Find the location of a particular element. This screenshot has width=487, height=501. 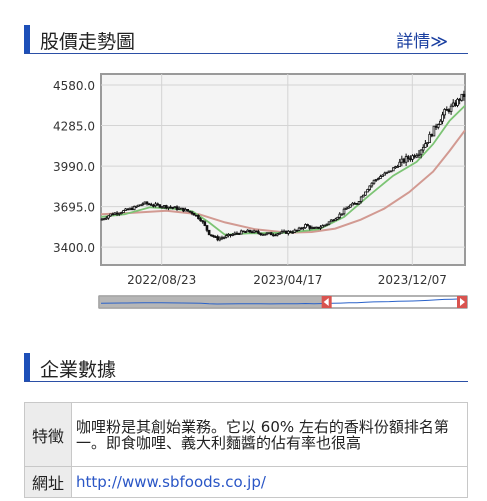

website-link: http://www.sbfoods.co.jp/ is located at coordinates (171, 482).